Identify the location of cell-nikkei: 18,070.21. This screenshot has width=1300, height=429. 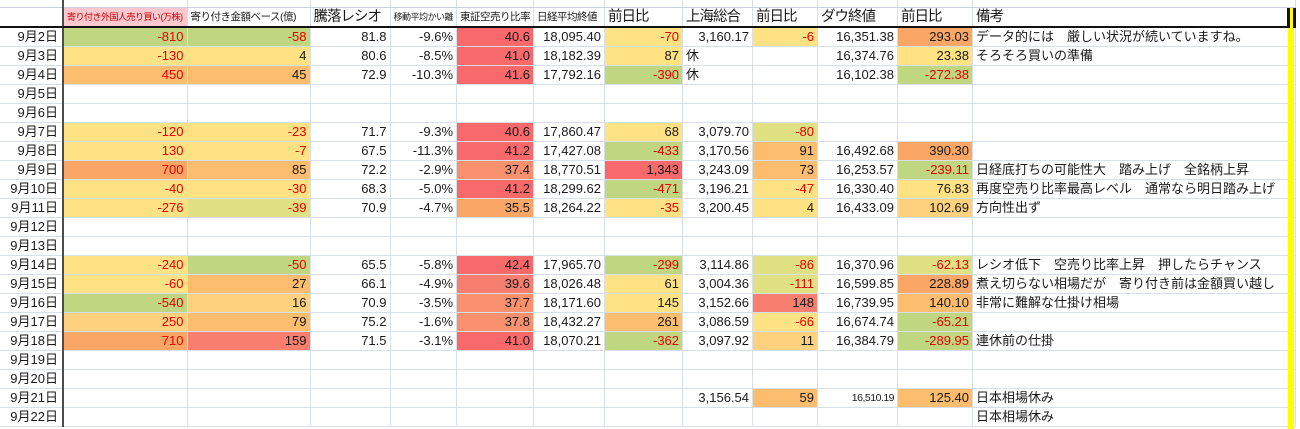
(569, 341).